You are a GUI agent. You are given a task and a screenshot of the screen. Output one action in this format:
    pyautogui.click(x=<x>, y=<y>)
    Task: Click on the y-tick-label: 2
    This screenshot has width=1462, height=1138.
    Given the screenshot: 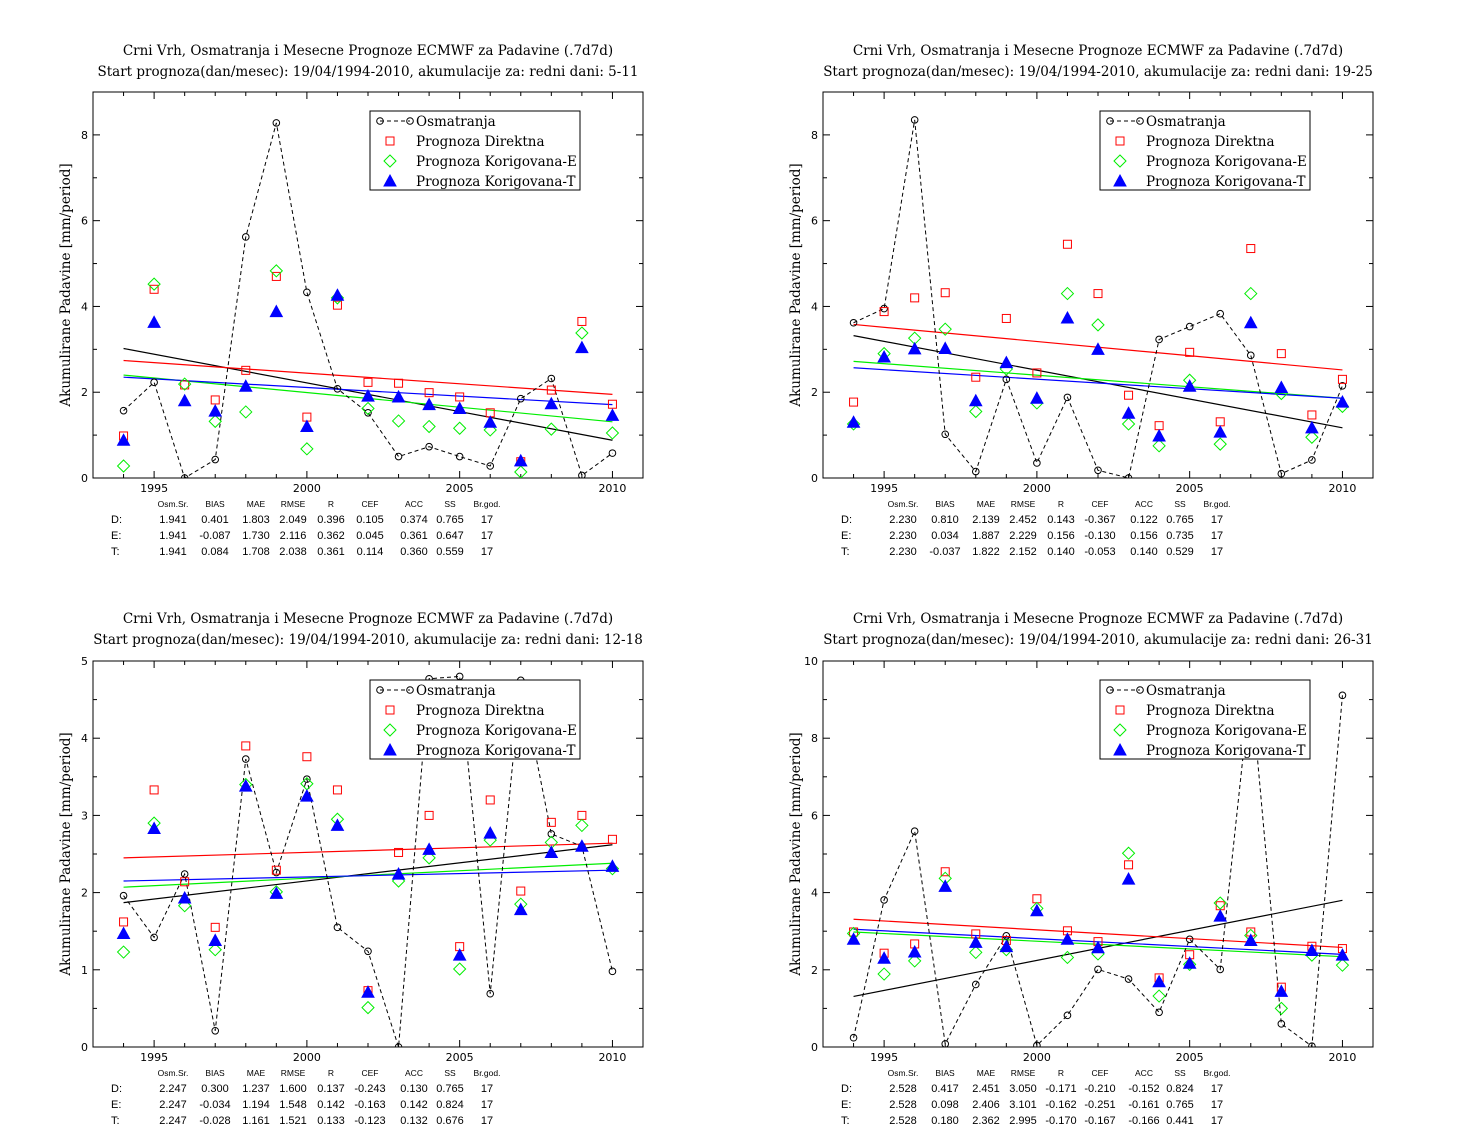 What is the action you would take?
    pyautogui.click(x=84, y=893)
    